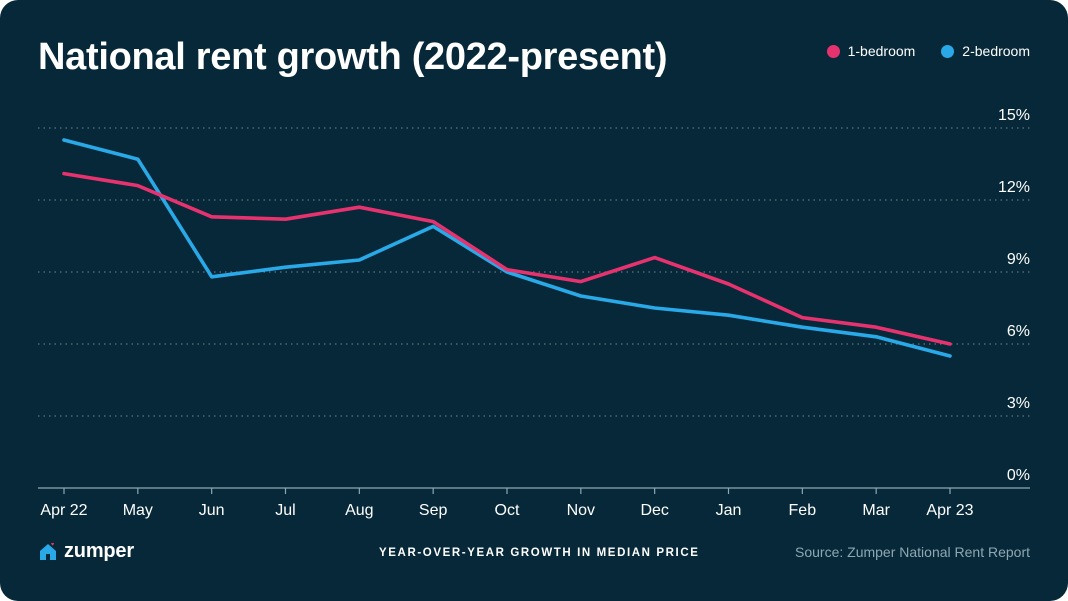 This screenshot has width=1068, height=601. I want to click on x-tick-label-8: Dec, so click(654, 510).